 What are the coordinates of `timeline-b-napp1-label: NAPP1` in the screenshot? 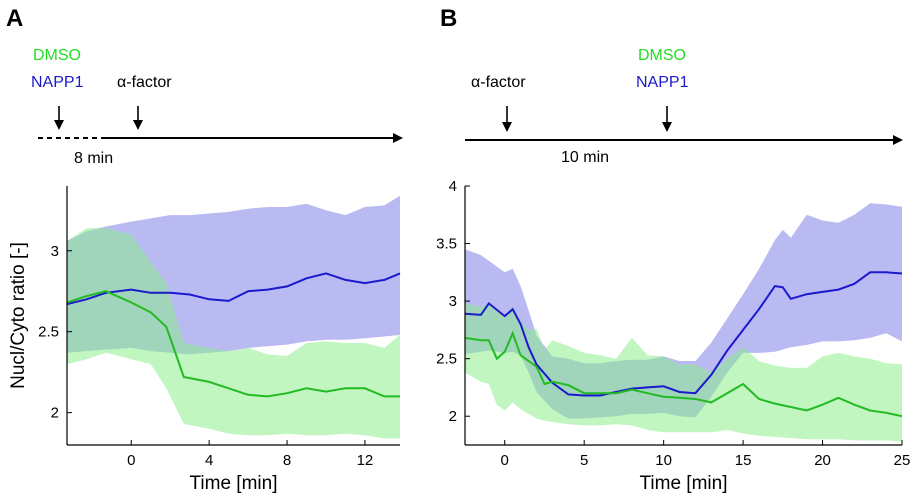 It's located at (662, 82).